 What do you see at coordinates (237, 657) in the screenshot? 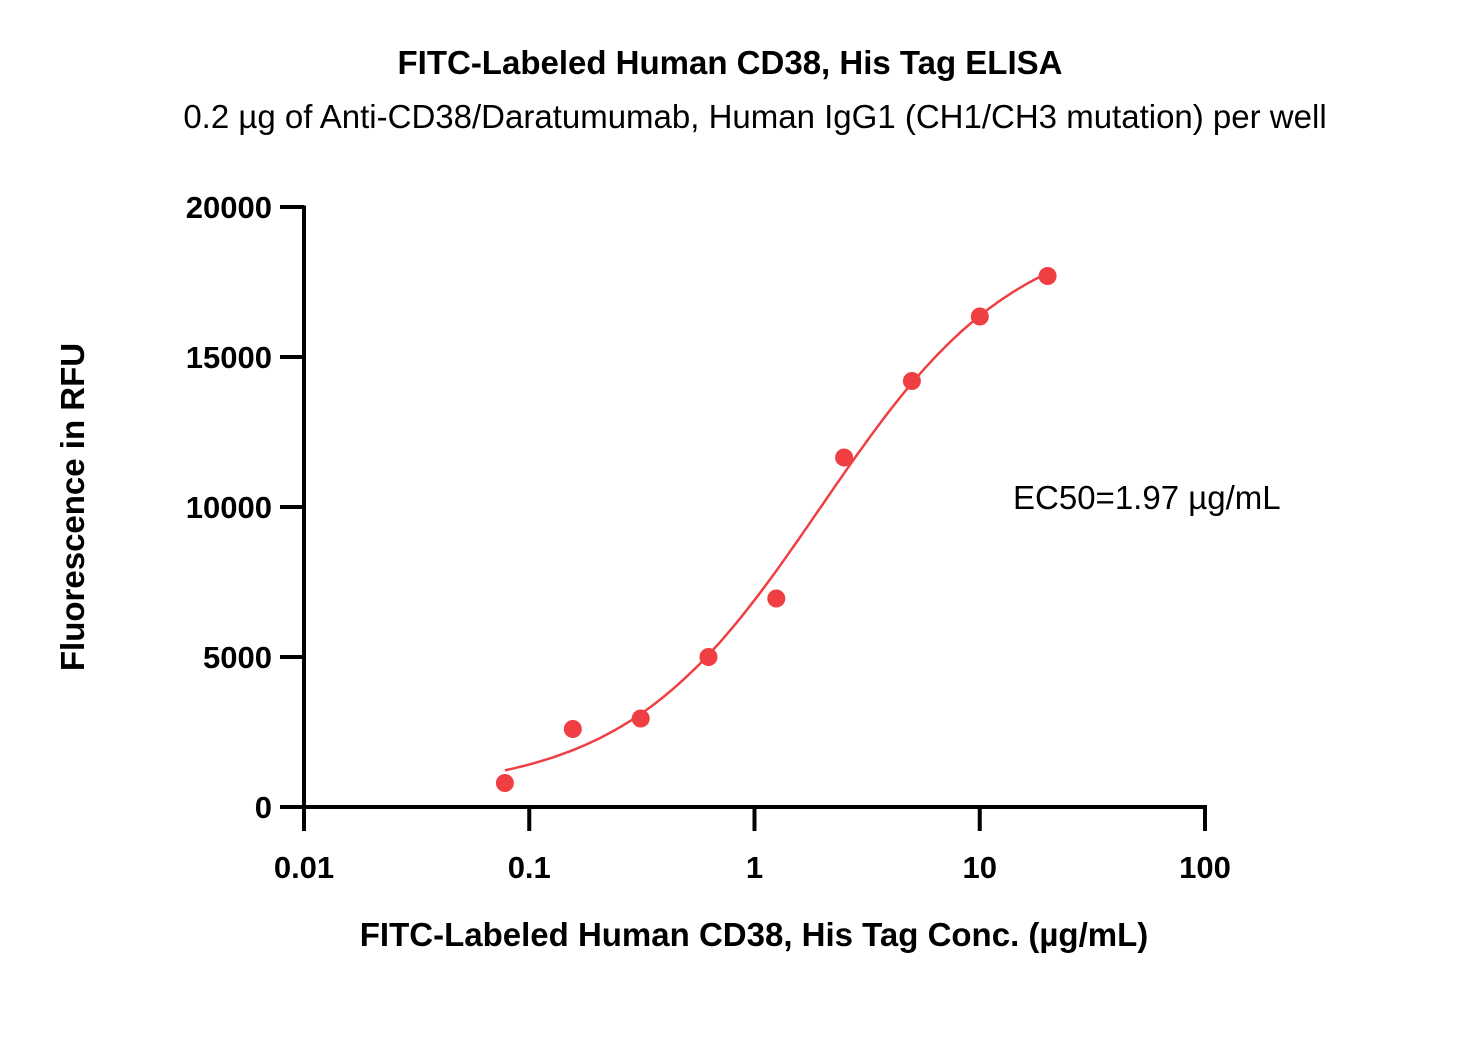
I see `y-tick-label: 5000` at bounding box center [237, 657].